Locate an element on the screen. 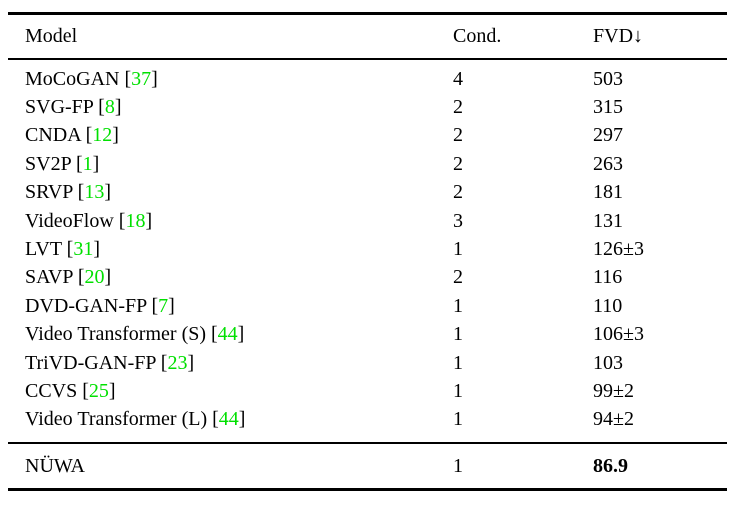 The width and height of the screenshot is (738, 514). citation-link: 12 is located at coordinates (102, 135).